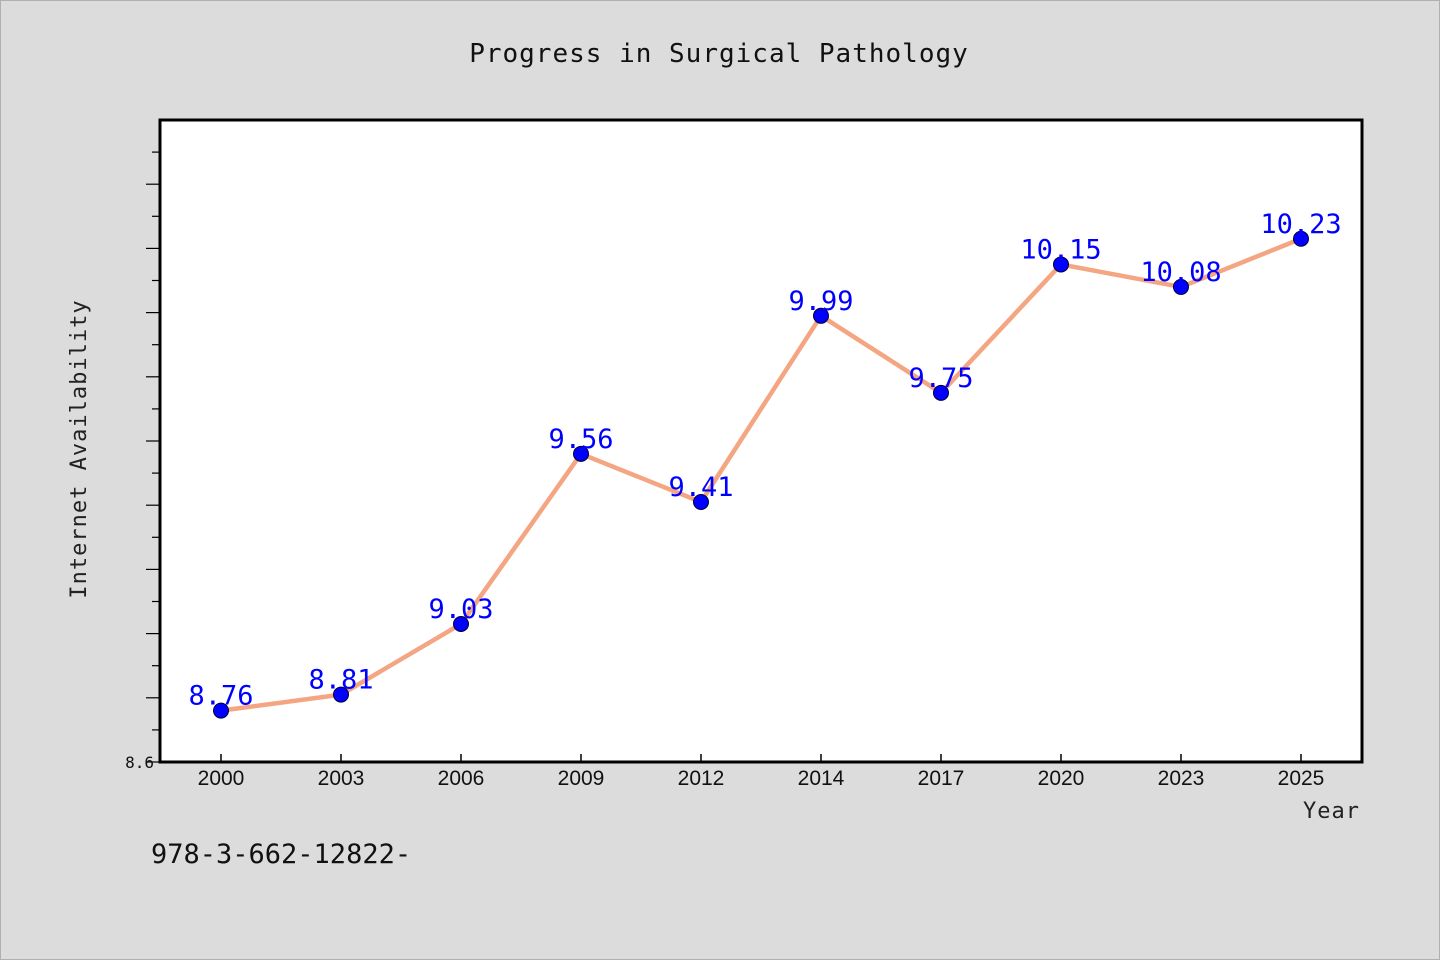 The height and width of the screenshot is (960, 1440). What do you see at coordinates (719, 54) in the screenshot?
I see `chart-title: Progress in Surgical Pathology` at bounding box center [719, 54].